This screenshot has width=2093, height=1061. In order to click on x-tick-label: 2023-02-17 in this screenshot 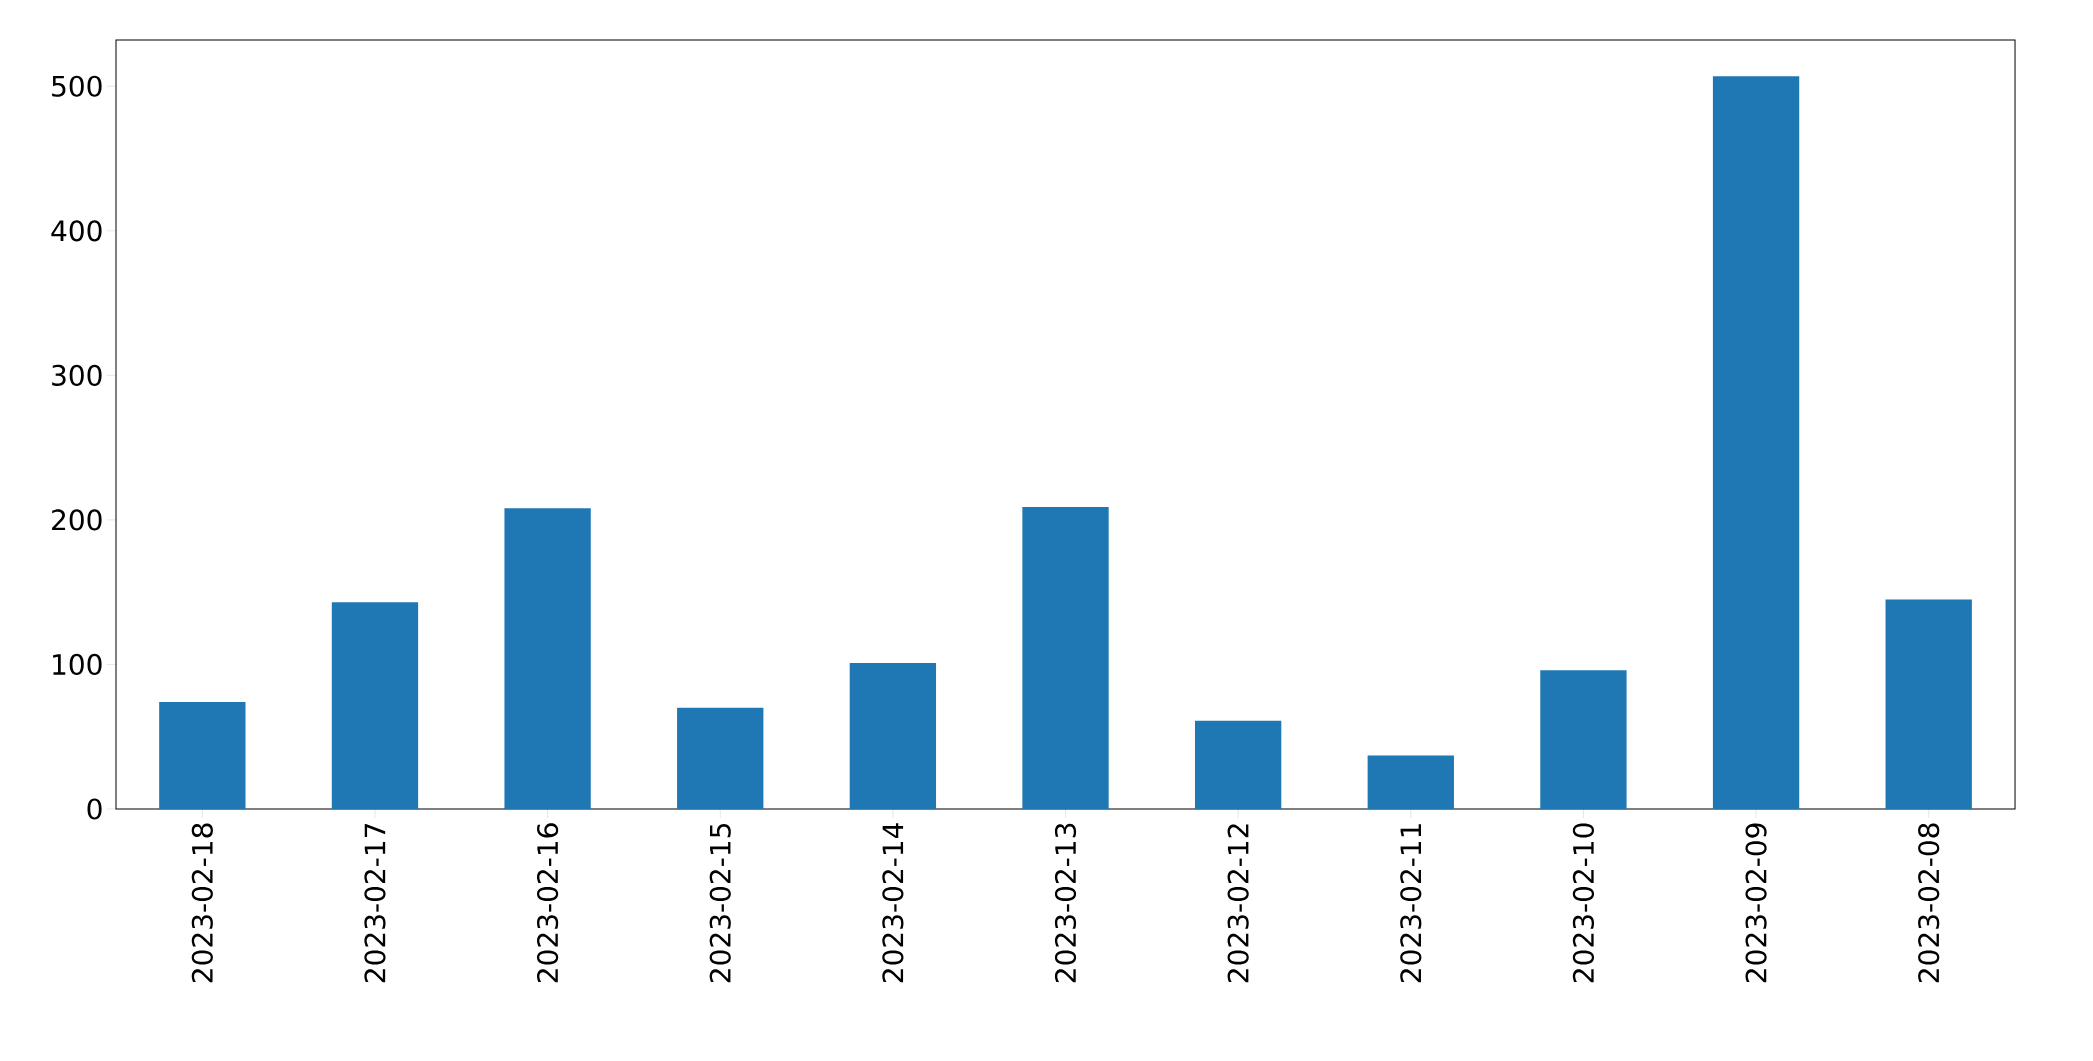, I will do `click(375, 903)`.